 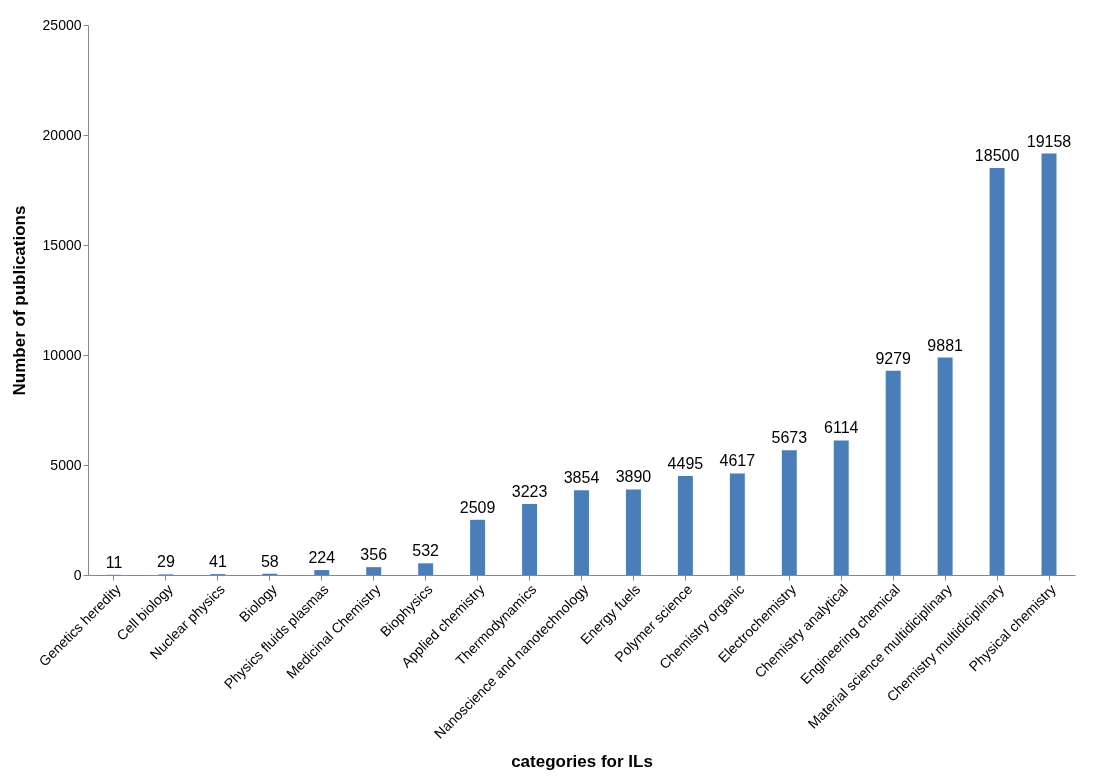 What do you see at coordinates (893, 358) in the screenshot?
I see `data-label: 9279` at bounding box center [893, 358].